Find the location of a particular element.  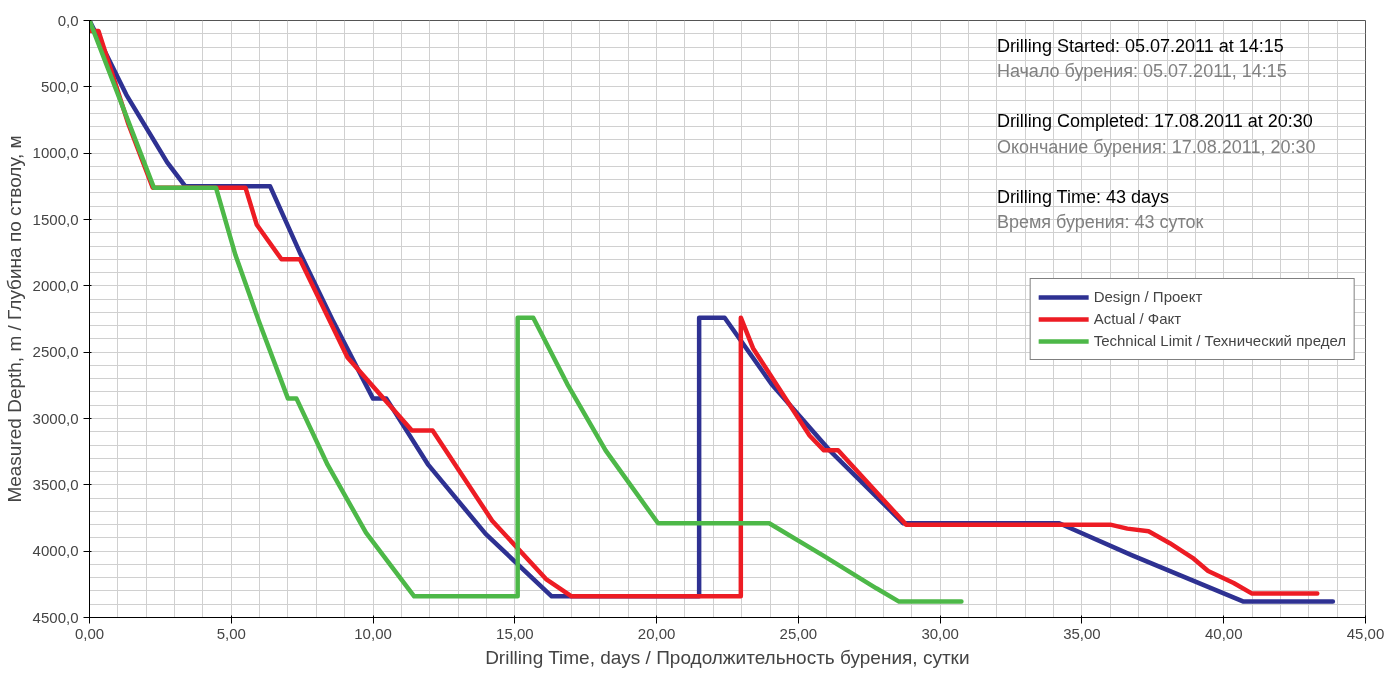

x-tick-label: 40,00 is located at coordinates (1223, 633).